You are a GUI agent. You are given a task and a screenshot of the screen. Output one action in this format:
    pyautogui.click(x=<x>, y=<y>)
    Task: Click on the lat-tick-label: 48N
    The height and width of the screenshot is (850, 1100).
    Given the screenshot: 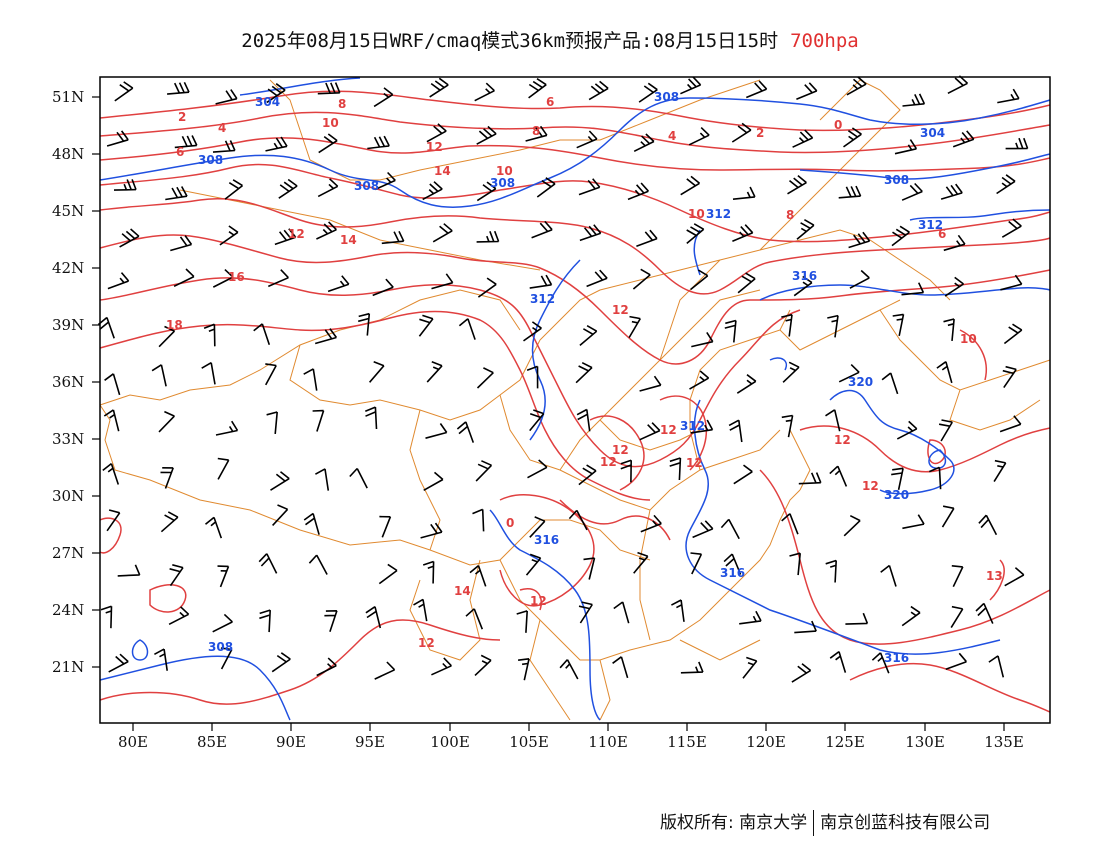 What is the action you would take?
    pyautogui.click(x=68, y=154)
    